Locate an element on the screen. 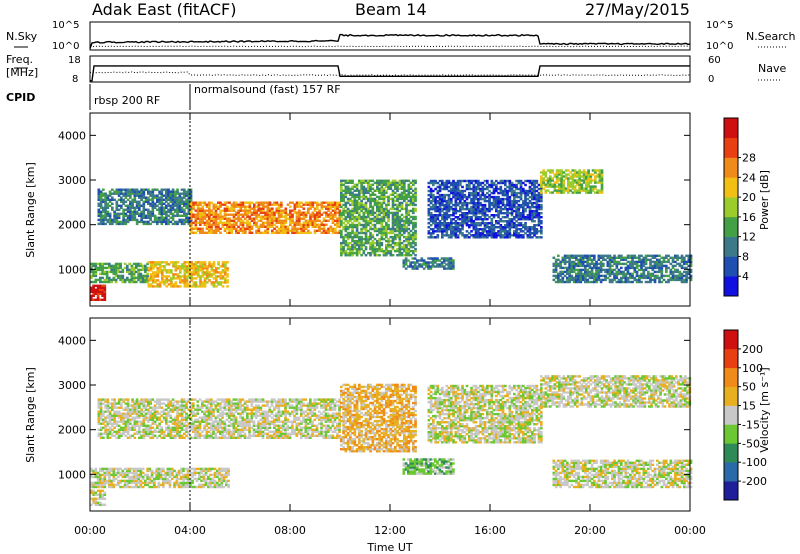 The width and height of the screenshot is (800, 554). date-title: 27/May/2015 is located at coordinates (637, 9).